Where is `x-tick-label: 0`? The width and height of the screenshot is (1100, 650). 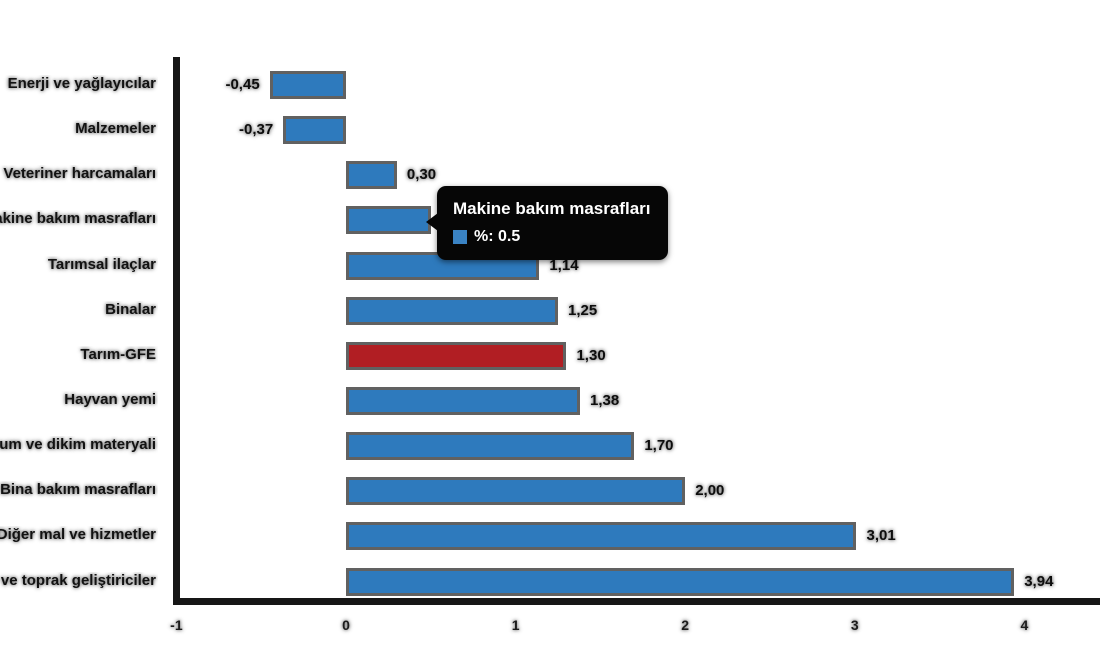
x-tick-label: 0 is located at coordinates (346, 625).